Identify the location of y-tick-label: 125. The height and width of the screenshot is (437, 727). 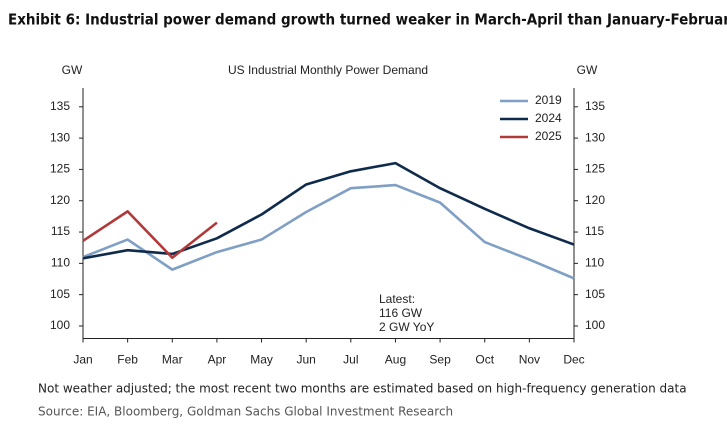
(60, 169).